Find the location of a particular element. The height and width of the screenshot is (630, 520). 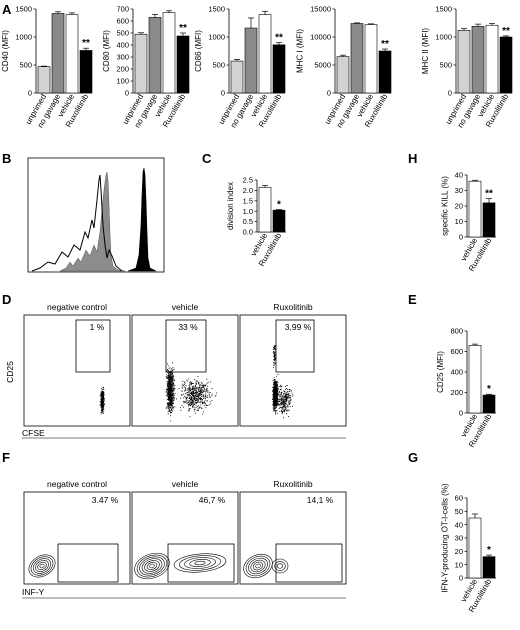

y-tick-label: 20 is located at coordinates (459, 551).